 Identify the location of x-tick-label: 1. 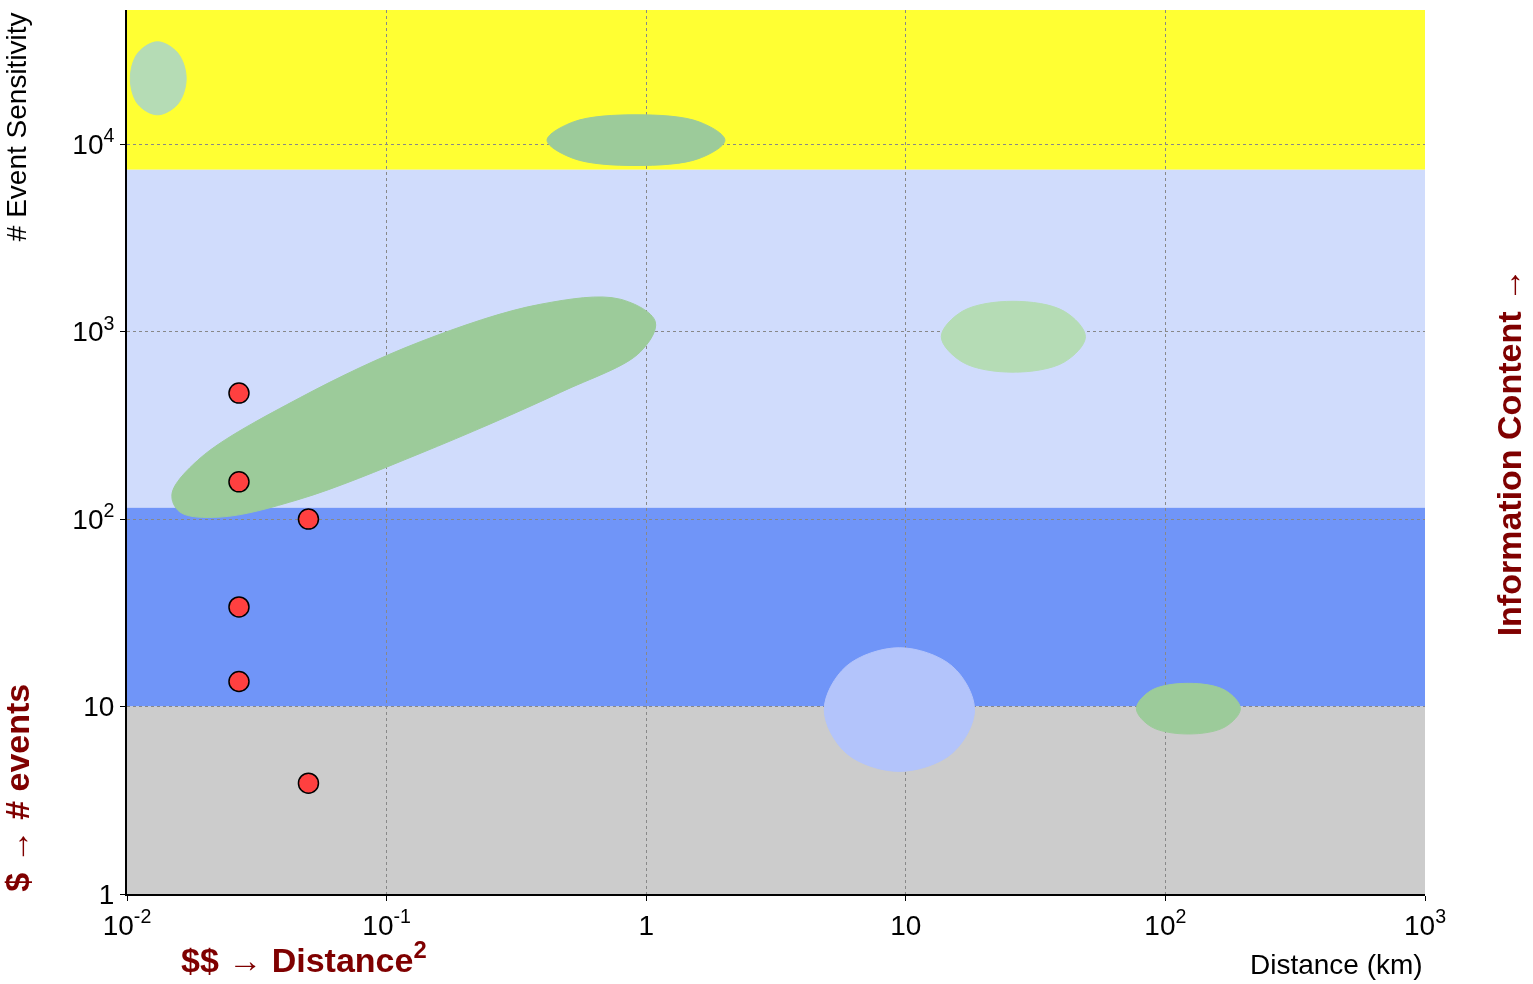
(646, 925).